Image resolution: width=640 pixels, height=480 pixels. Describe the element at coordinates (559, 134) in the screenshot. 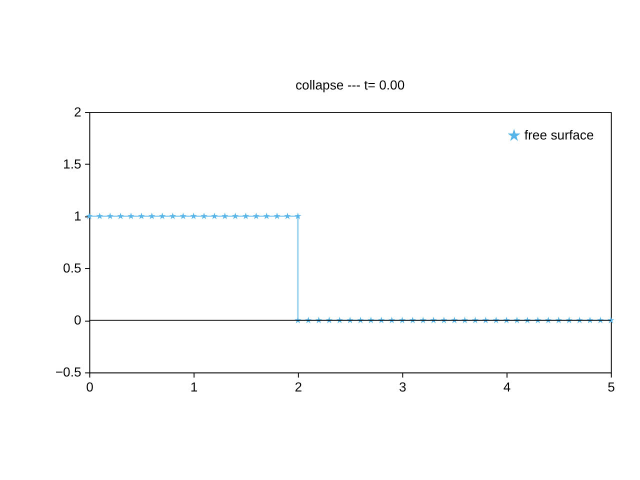

I see `legend-label: free surface` at that location.